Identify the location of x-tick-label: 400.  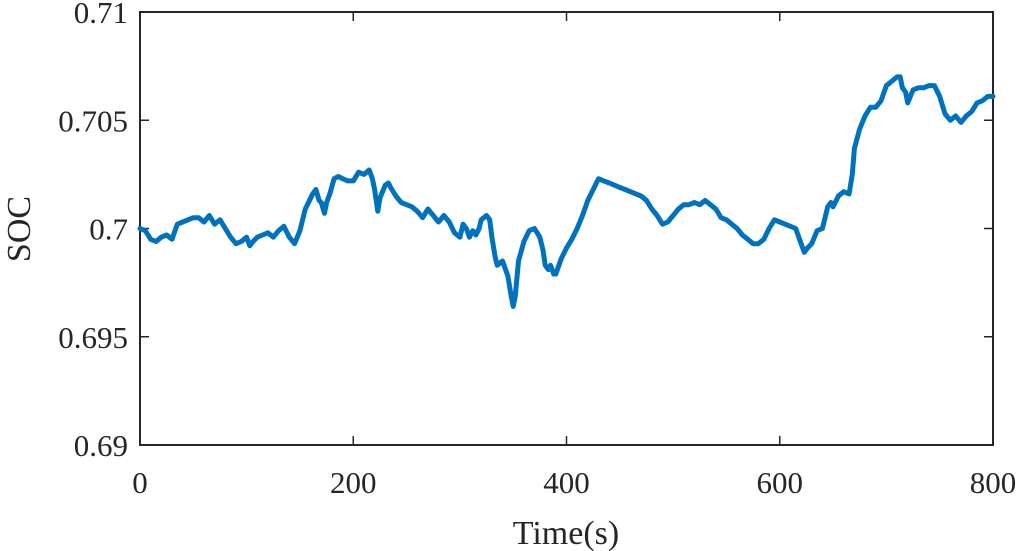
(566, 482).